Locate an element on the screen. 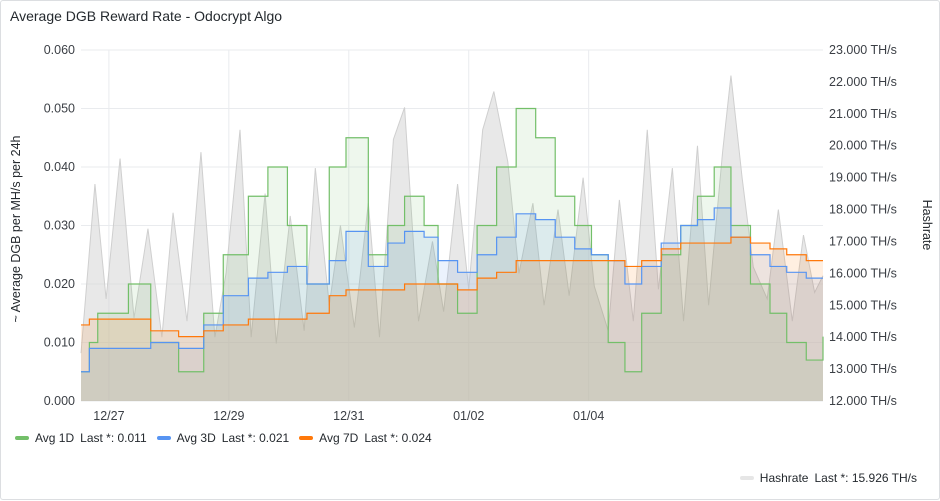  x-axis-ticks: 12/27 12/29 12/31 01/02 01/04 is located at coordinates (348, 416).